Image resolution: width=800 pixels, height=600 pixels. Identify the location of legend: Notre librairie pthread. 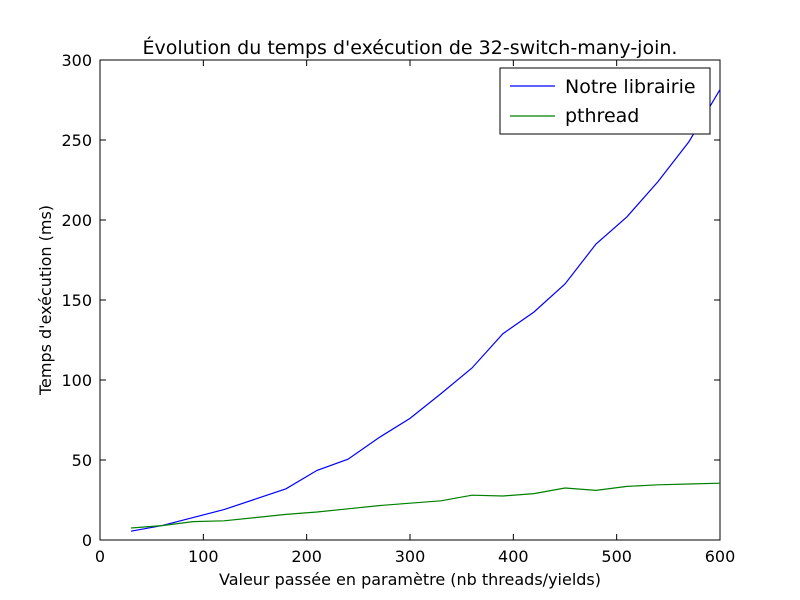
(605, 101).